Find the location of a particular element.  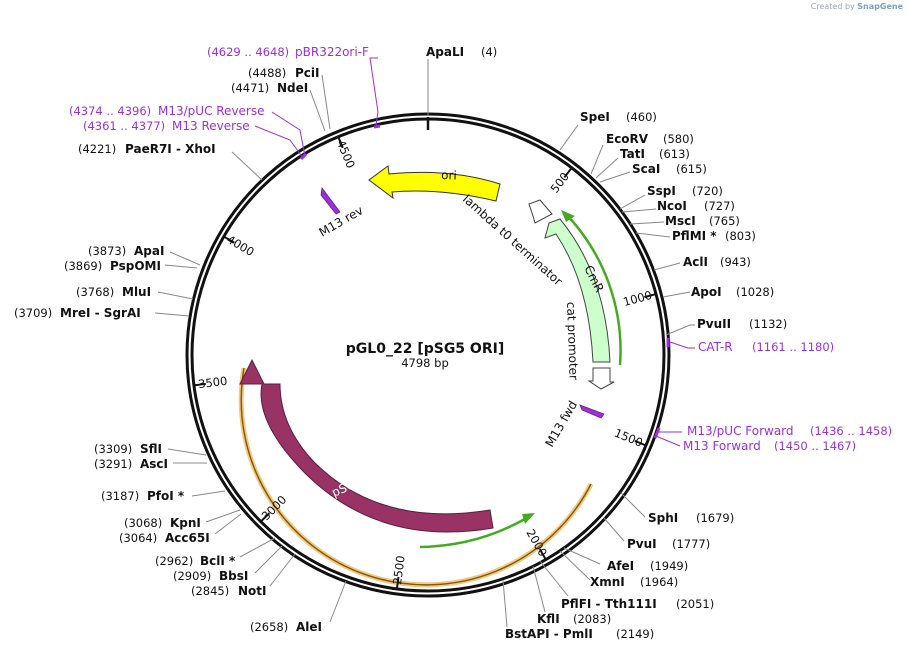

svg-text: (2845) is located at coordinates (210, 591).